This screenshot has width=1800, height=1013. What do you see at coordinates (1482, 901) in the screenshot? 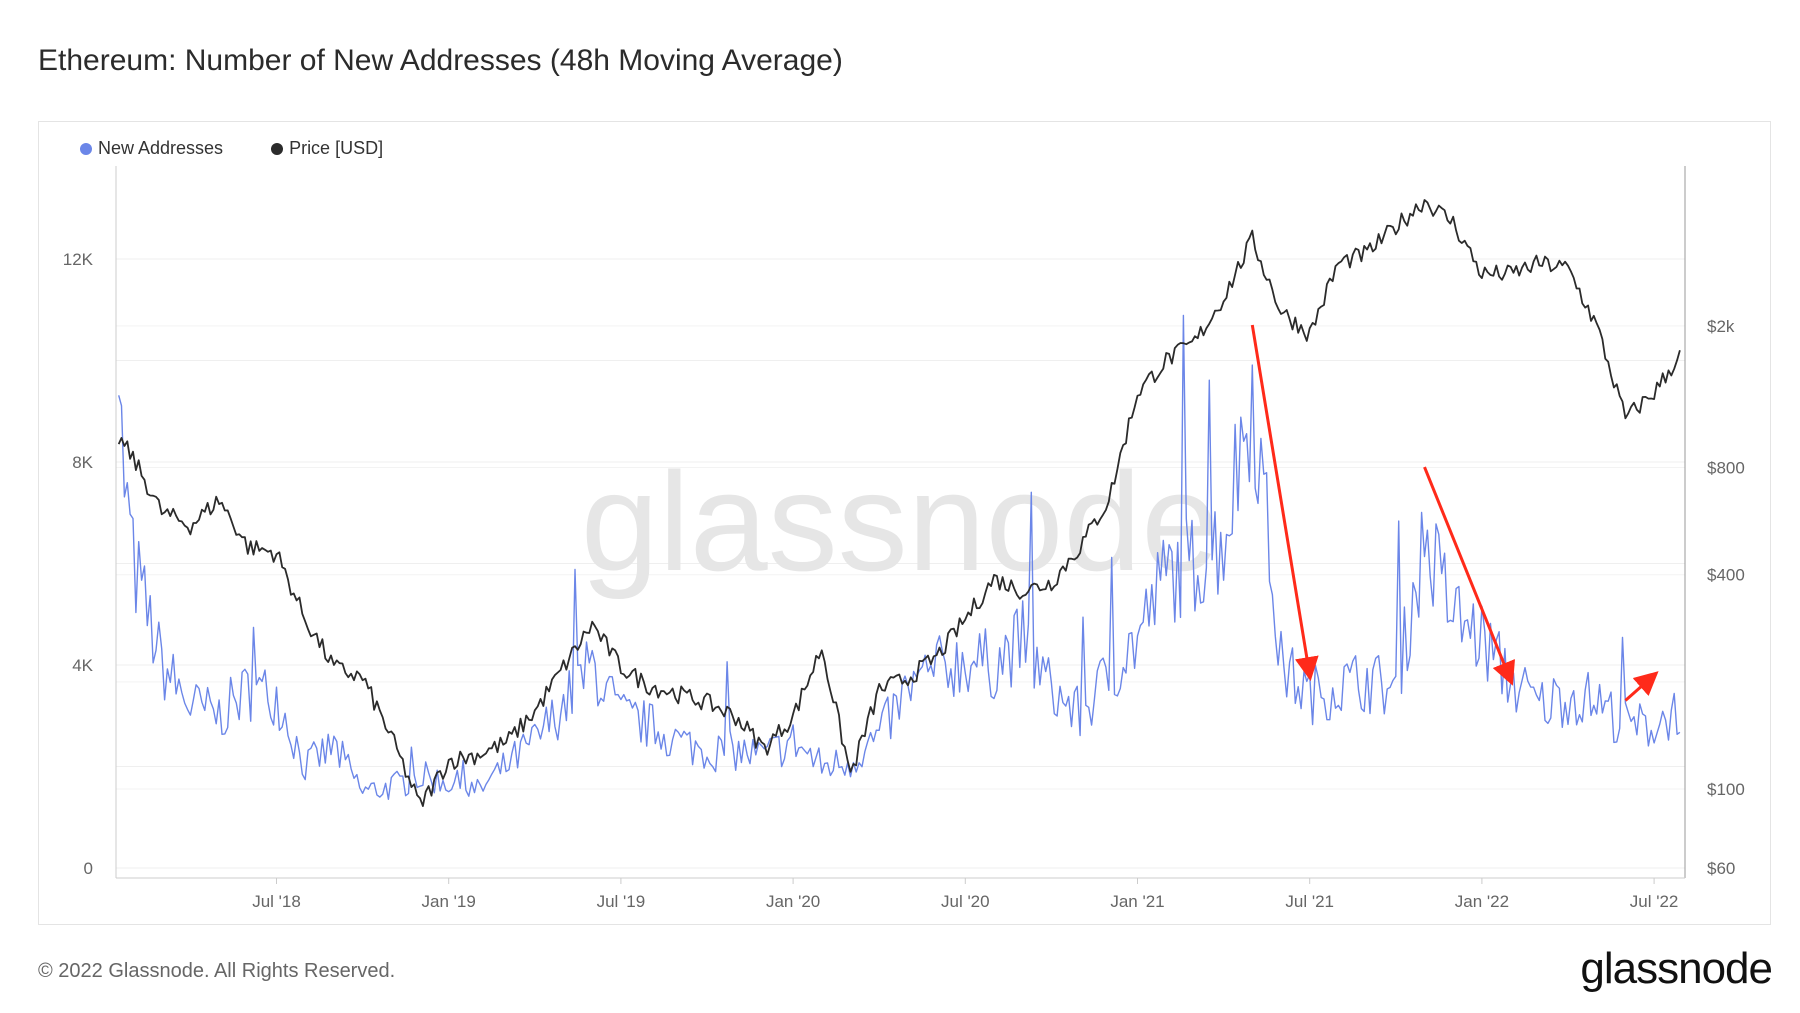
I see `x-tick-label: Jan '22` at bounding box center [1482, 901].